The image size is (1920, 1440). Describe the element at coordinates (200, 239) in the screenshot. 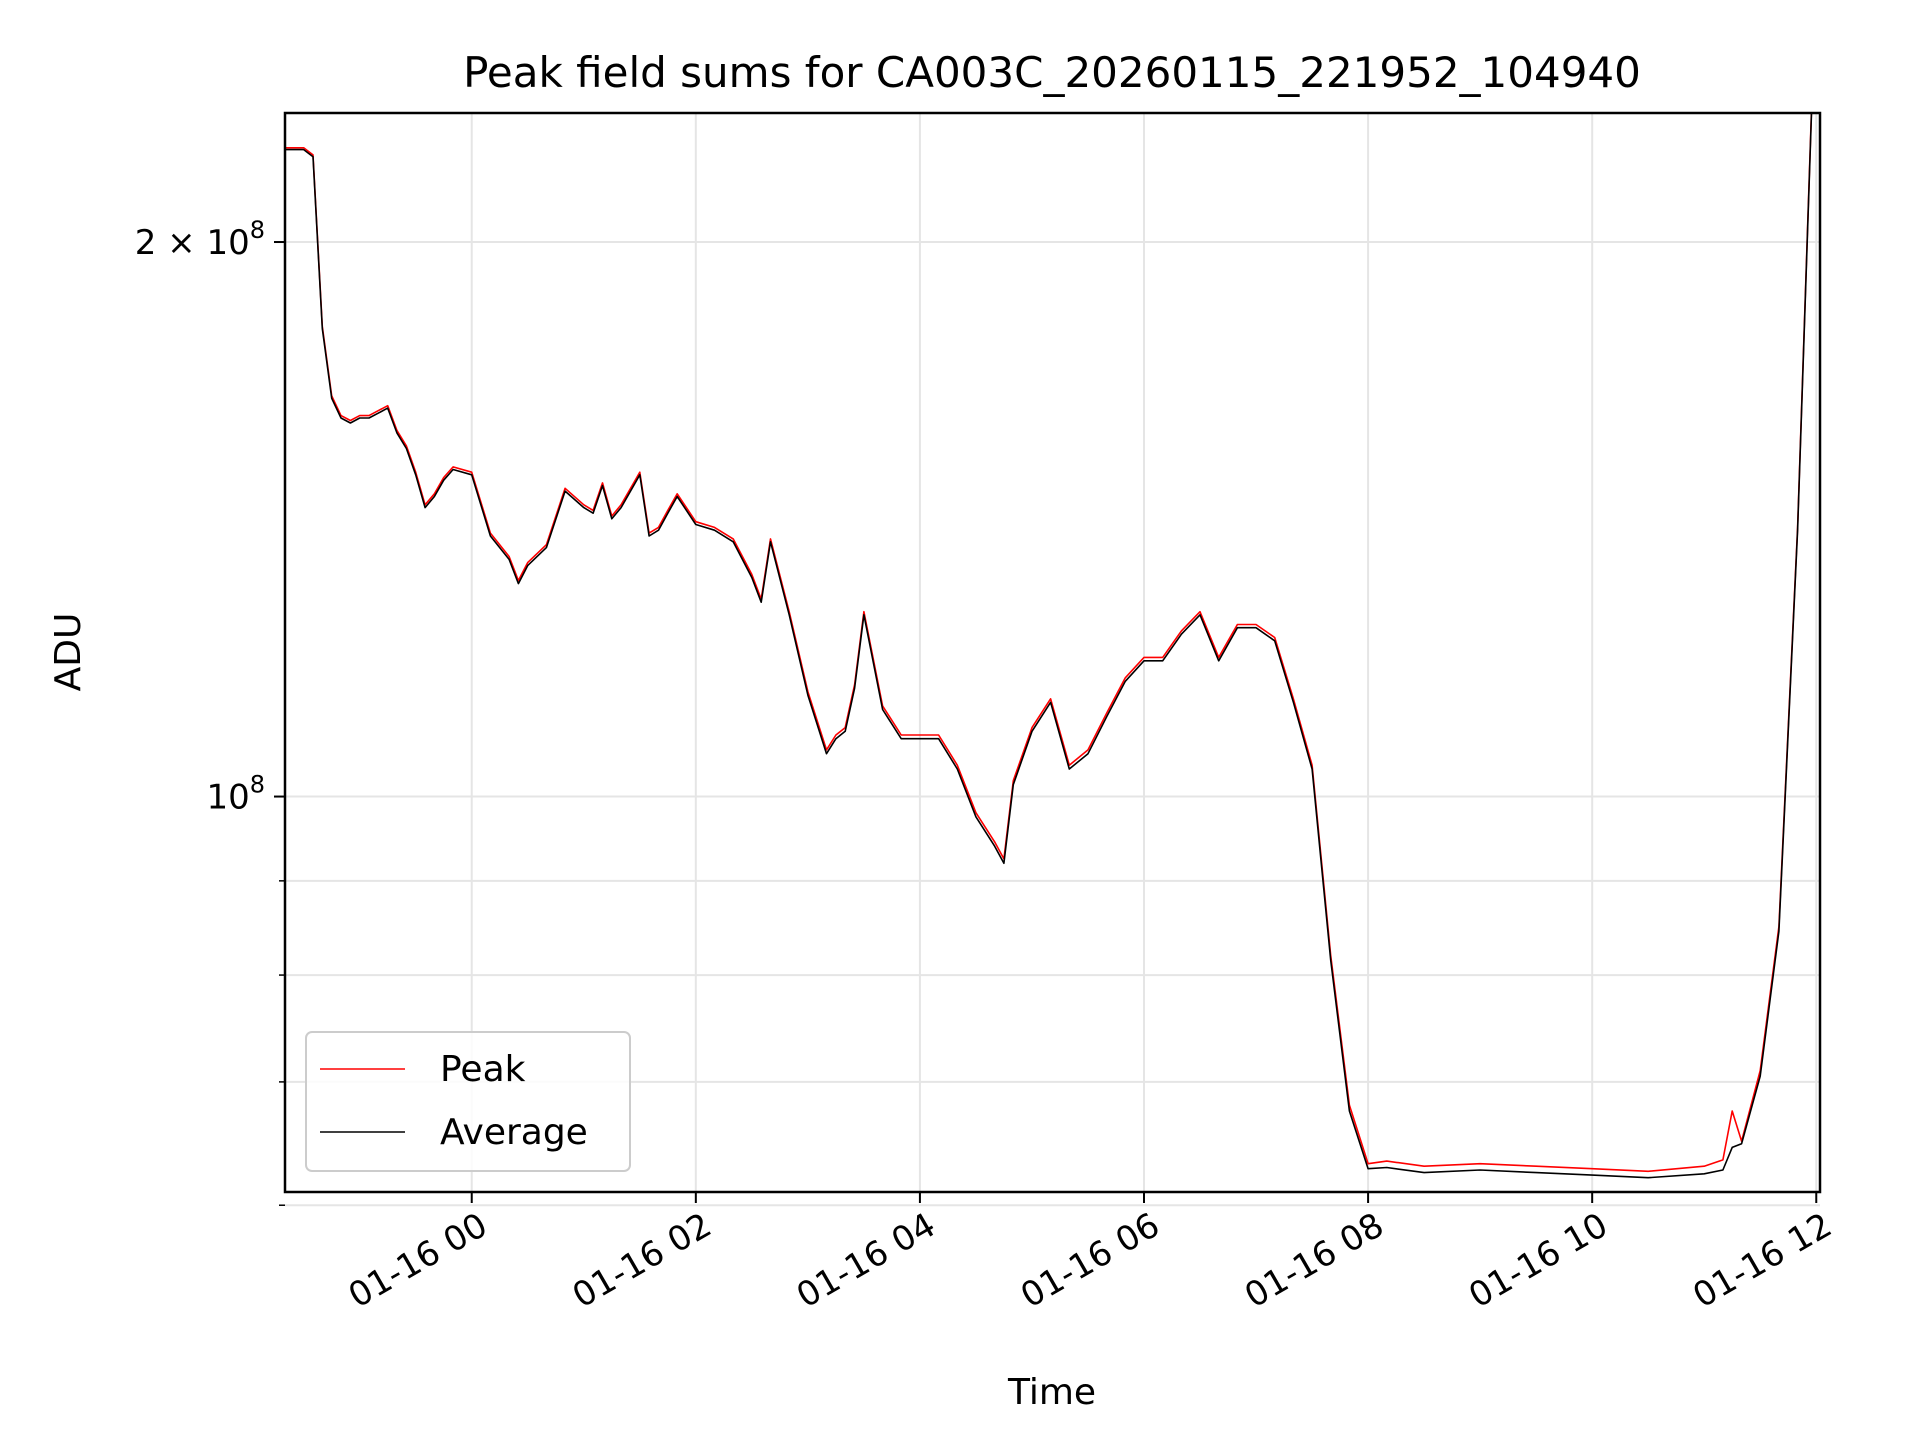

I see `y-tick-label: 2 × 108` at that location.